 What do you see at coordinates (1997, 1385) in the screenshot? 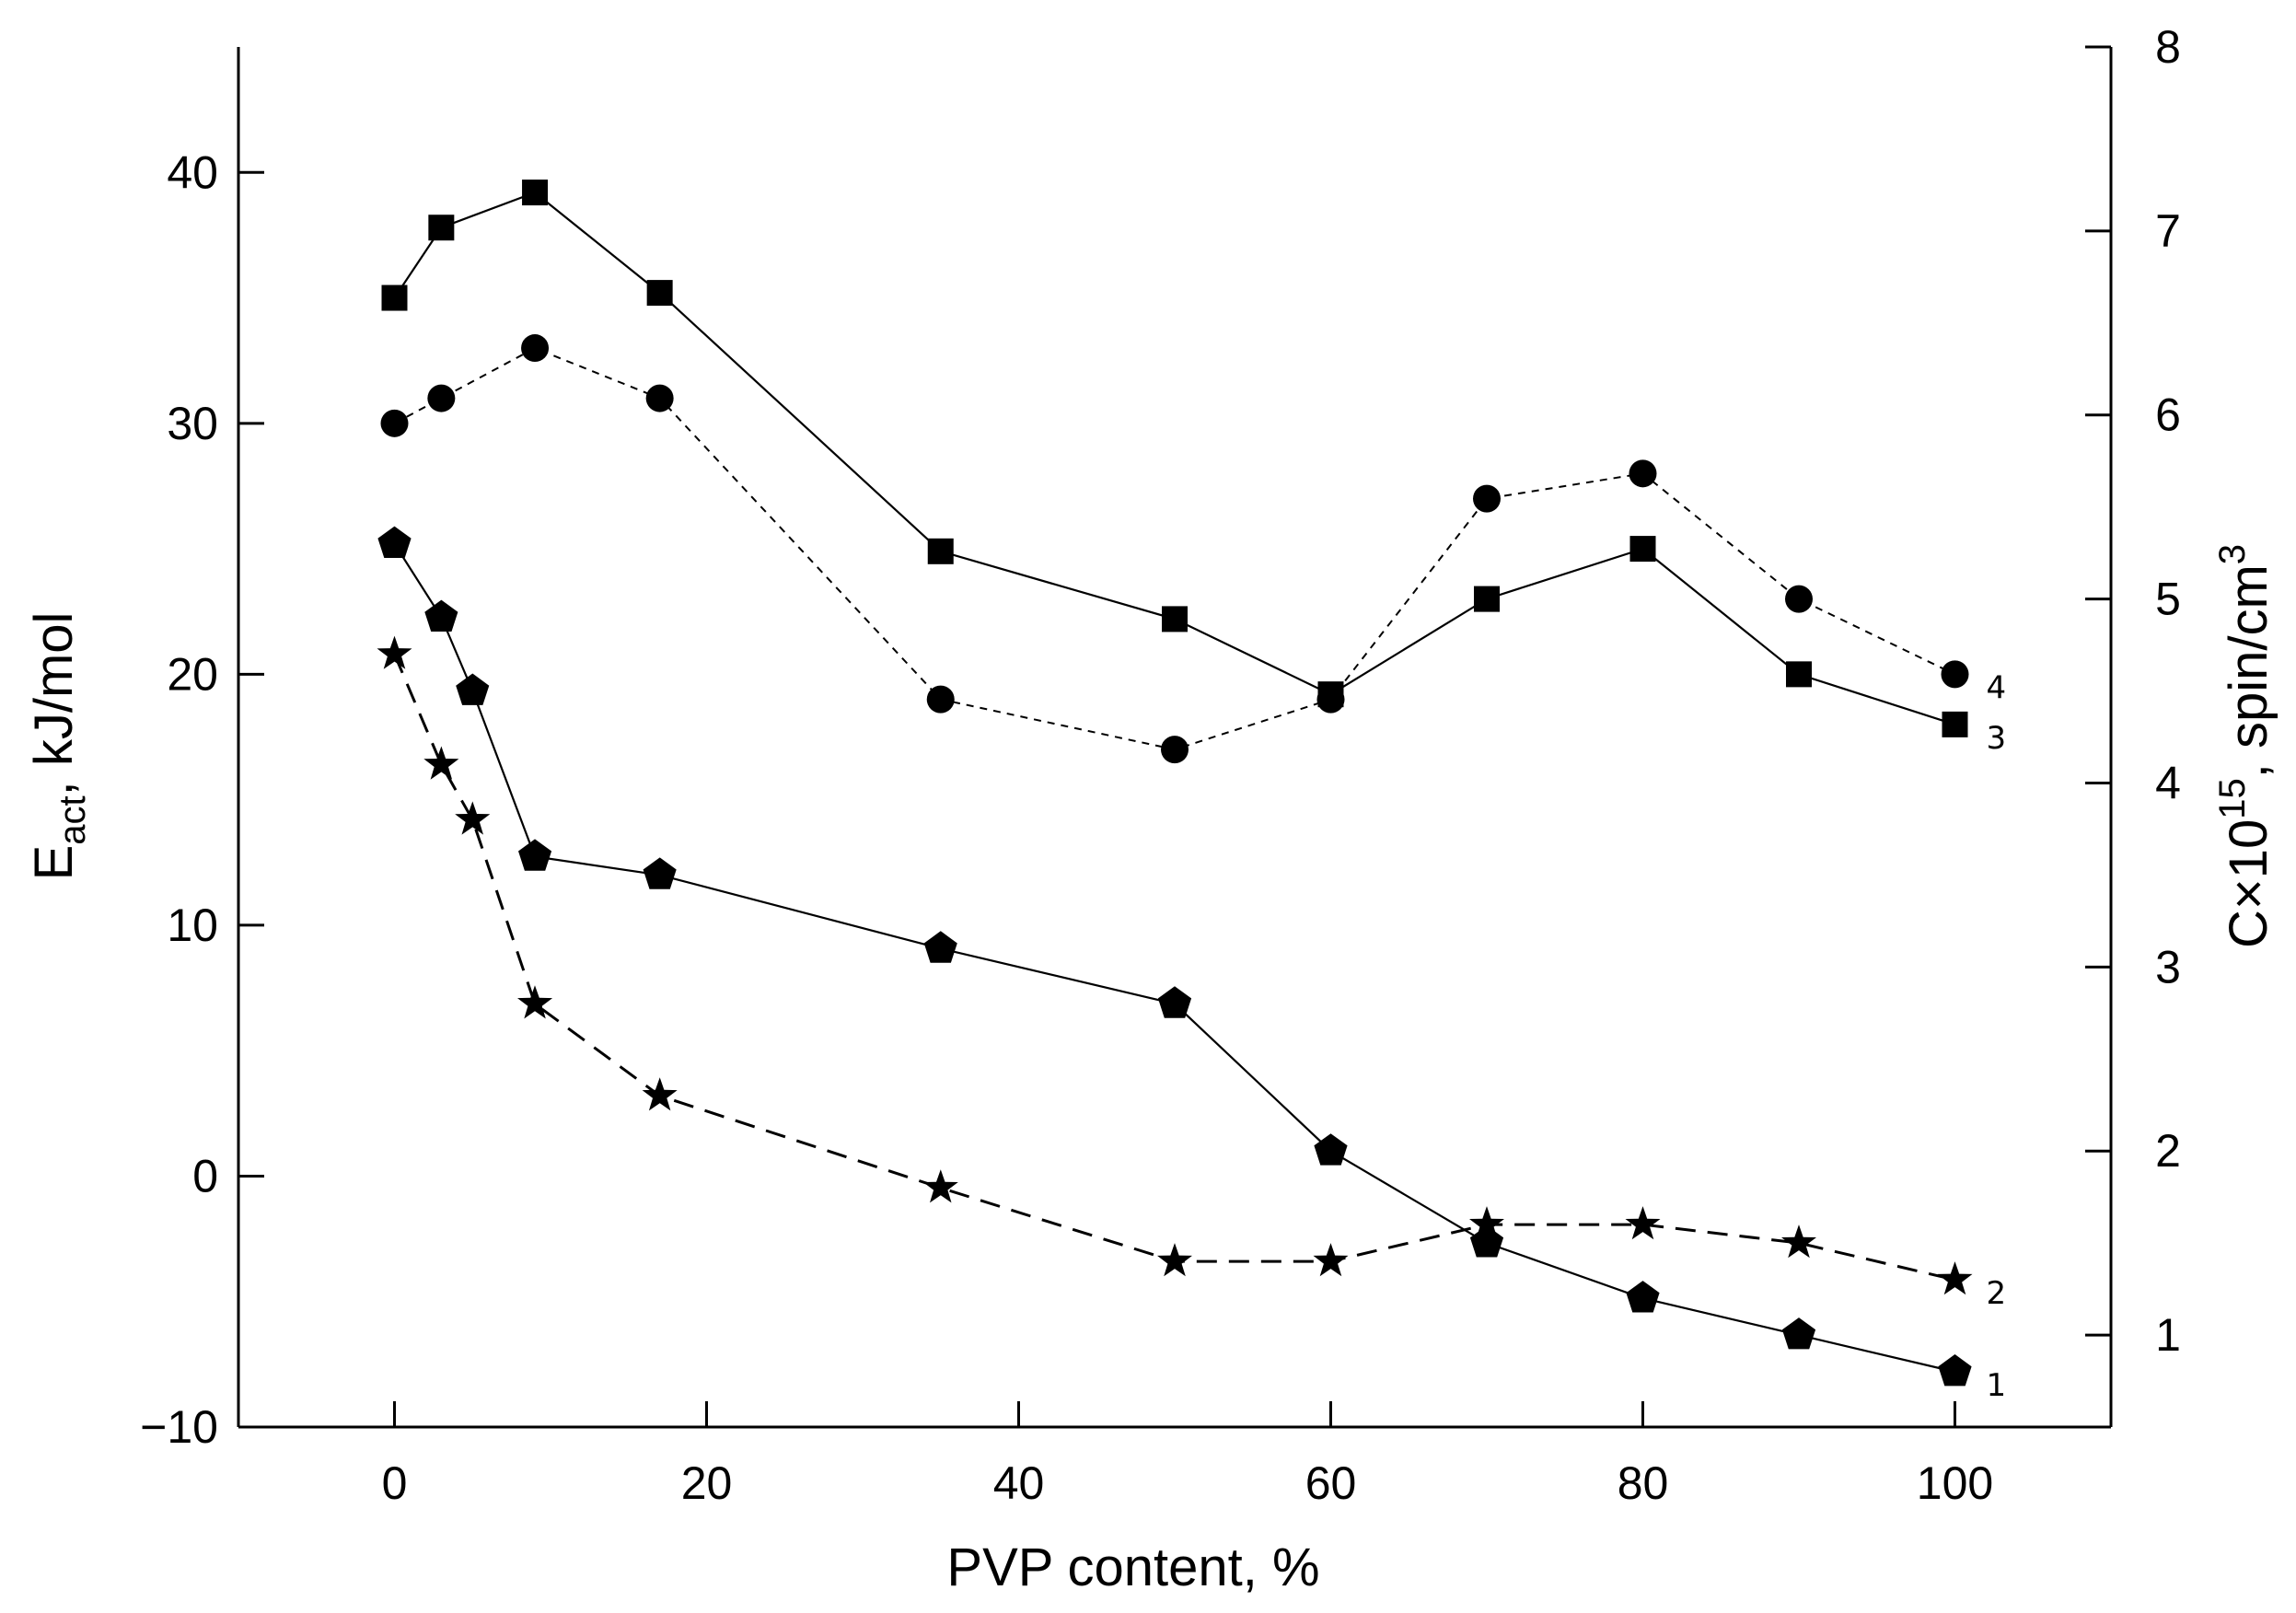
I see `series-1-label: 1` at bounding box center [1997, 1385].